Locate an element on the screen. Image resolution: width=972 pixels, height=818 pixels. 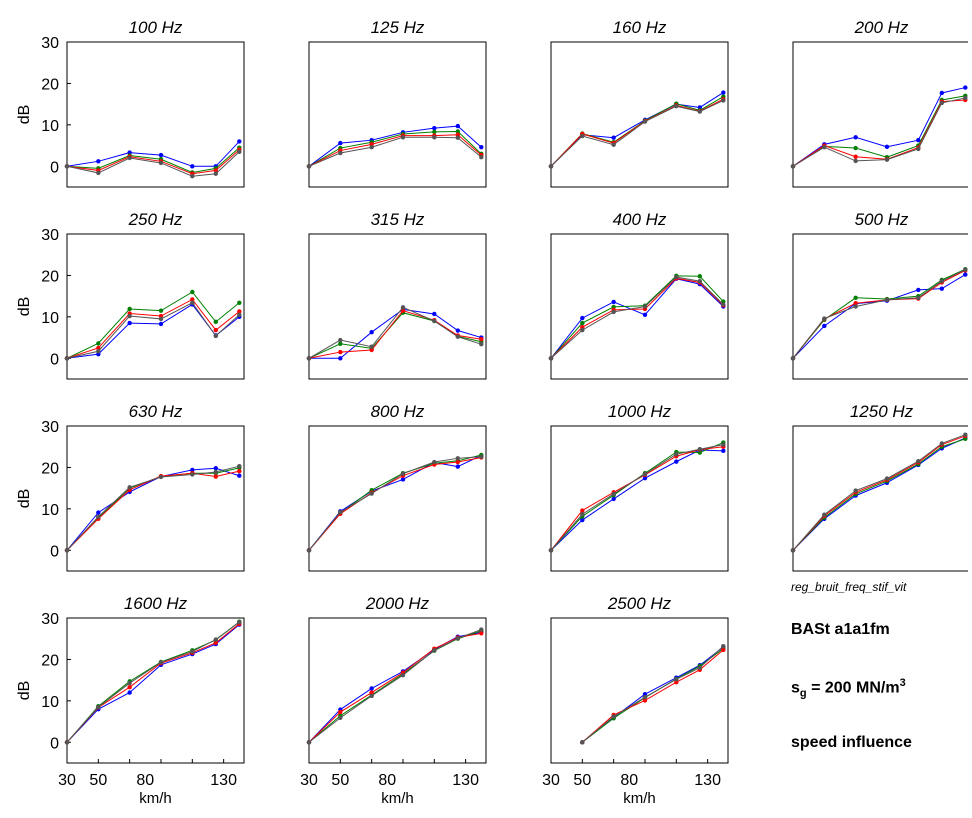
panel-315-hz: 315 Hz is located at coordinates (396, 295).